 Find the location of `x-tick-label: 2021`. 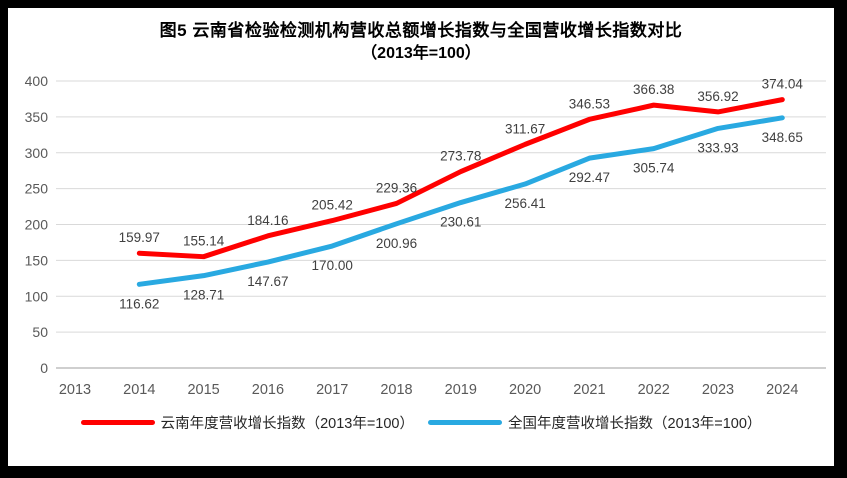

x-tick-label: 2021 is located at coordinates (589, 390).